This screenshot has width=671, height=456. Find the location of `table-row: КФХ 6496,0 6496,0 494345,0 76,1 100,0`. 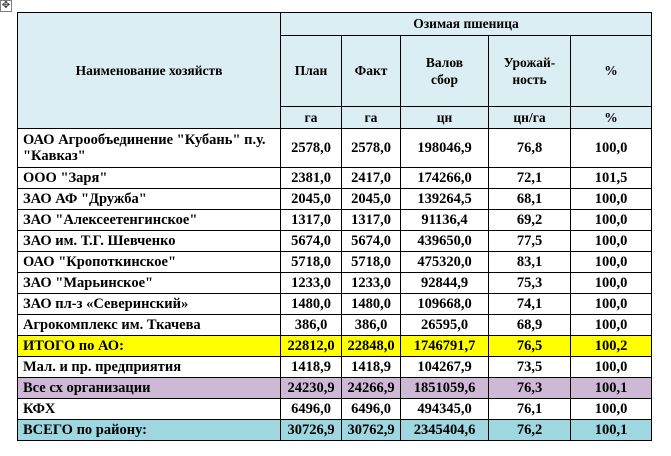

table-row: КФХ 6496,0 6496,0 494345,0 76,1 100,0 is located at coordinates (335, 409).